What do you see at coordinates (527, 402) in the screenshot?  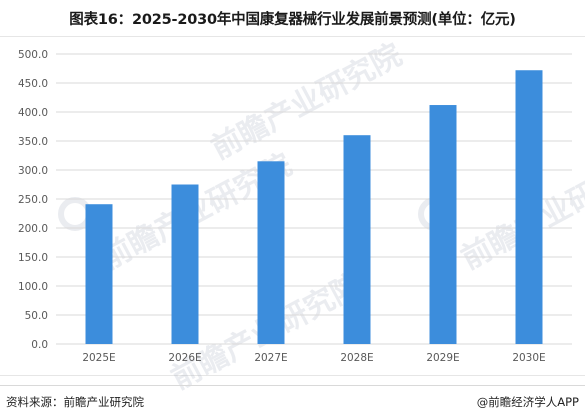 I see `brand-note: @前瞻经济学人APP` at bounding box center [527, 402].